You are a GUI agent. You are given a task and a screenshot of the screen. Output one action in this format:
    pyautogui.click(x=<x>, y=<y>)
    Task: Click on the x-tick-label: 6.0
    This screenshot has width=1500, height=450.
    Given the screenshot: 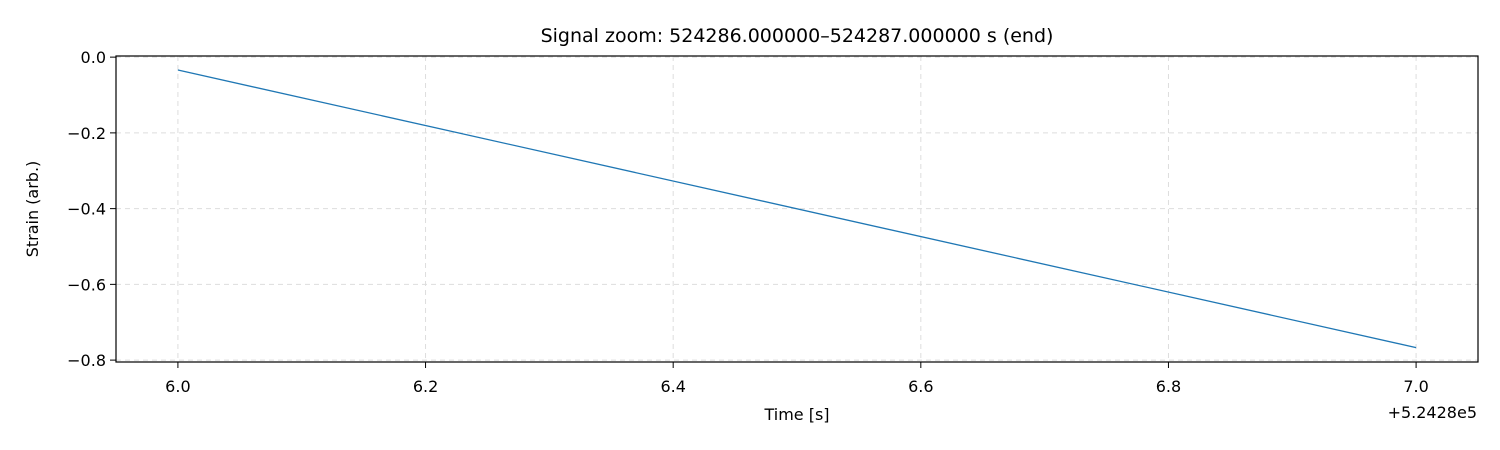 What is the action you would take?
    pyautogui.click(x=177, y=386)
    